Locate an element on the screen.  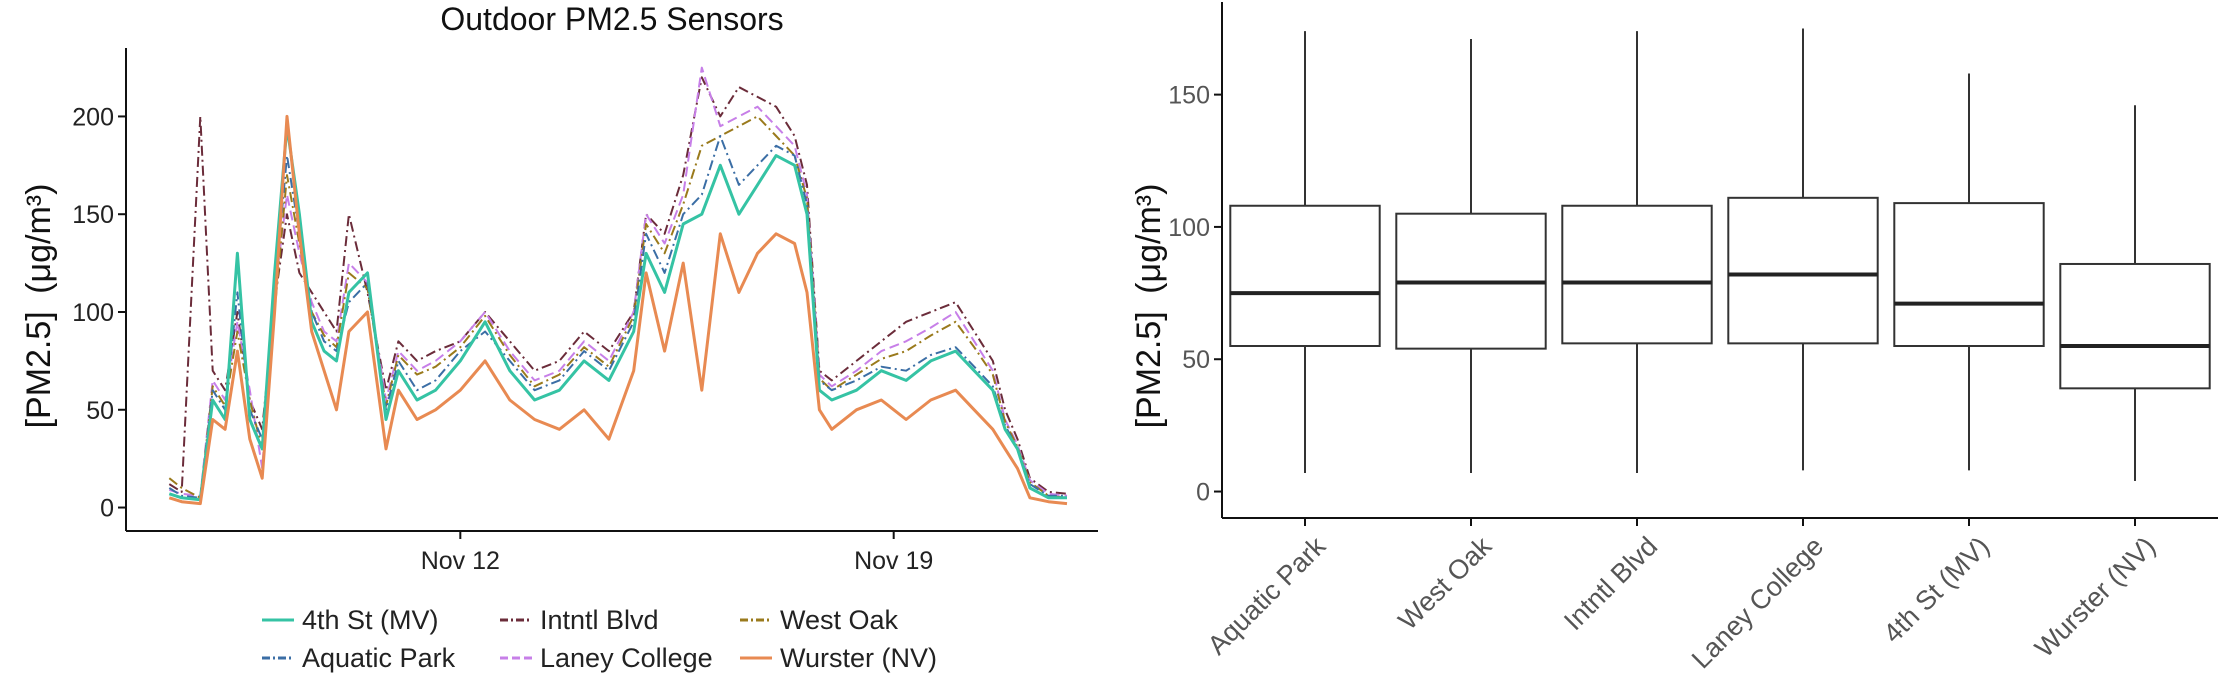
legend-label: West Oak is located at coordinates (839, 620).